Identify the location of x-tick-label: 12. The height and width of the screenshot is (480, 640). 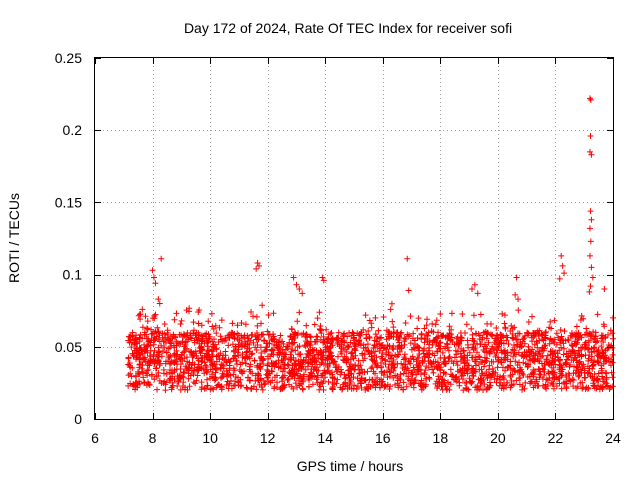
(268, 438).